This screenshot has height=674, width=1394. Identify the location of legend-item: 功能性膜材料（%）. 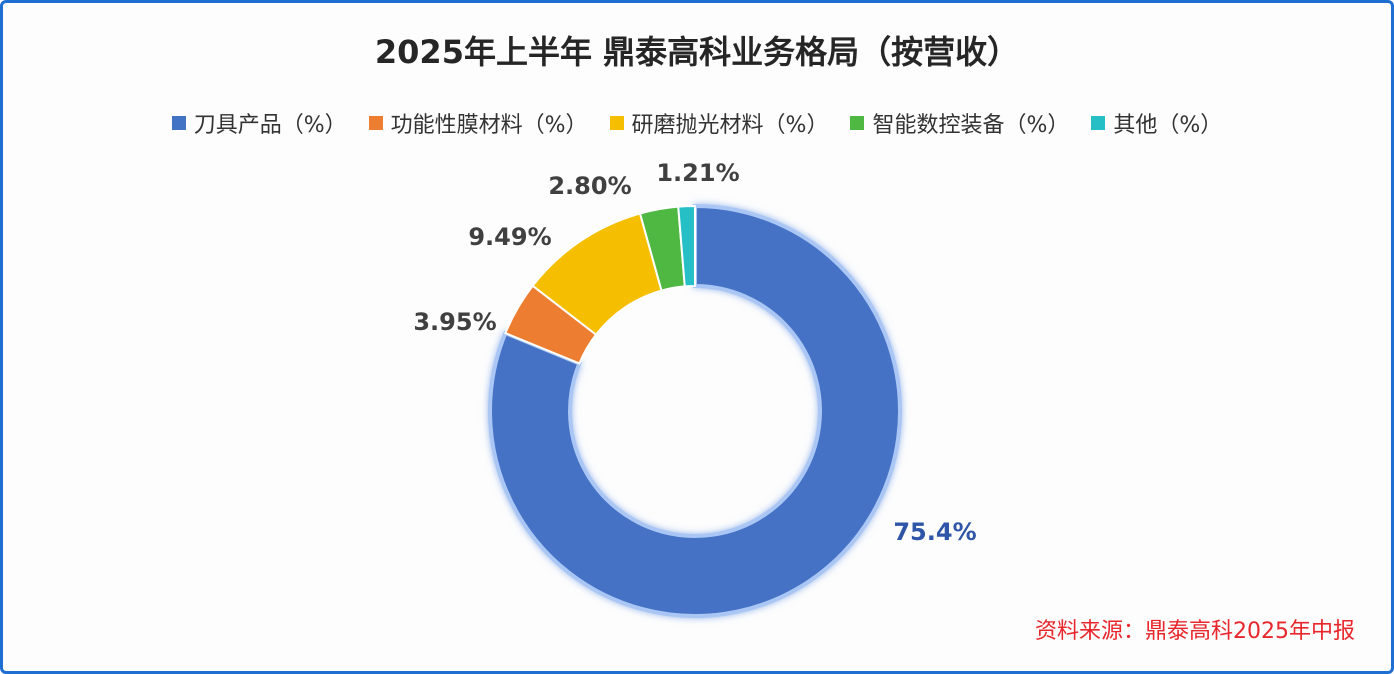
(478, 123).